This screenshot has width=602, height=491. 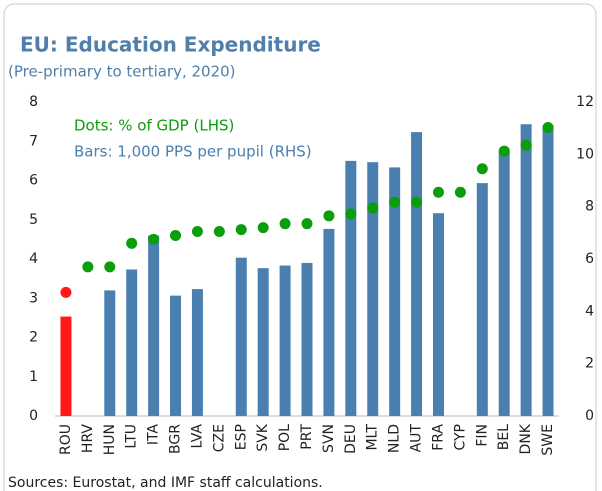 I want to click on y2-tick-label: 0, so click(x=589, y=416).